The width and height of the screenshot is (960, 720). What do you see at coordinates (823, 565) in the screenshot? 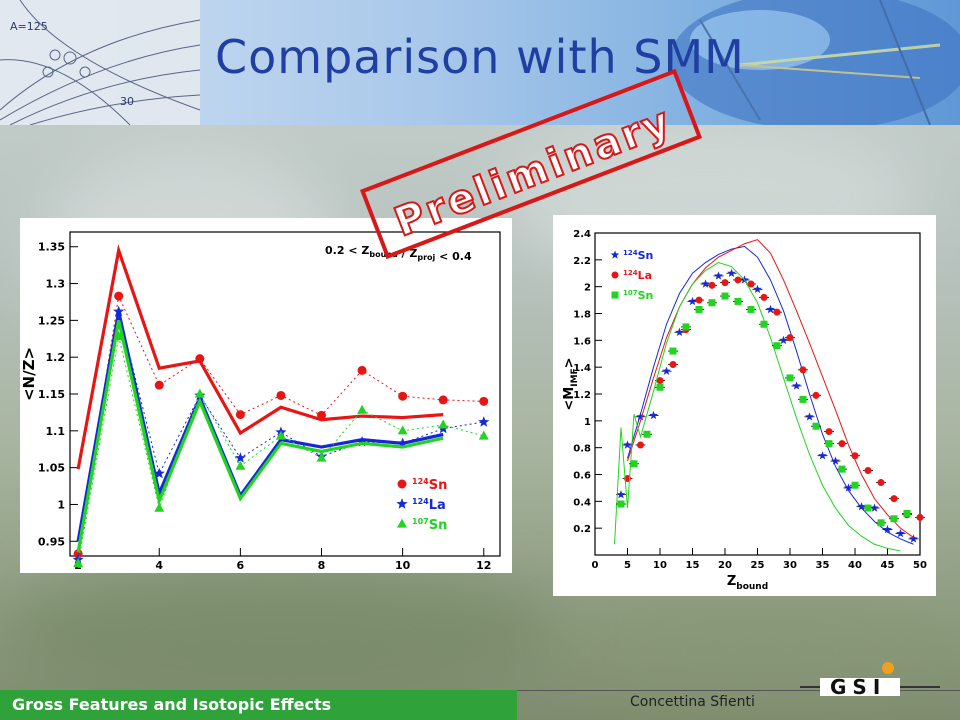
I see `x-tick-label: 35` at bounding box center [823, 565].